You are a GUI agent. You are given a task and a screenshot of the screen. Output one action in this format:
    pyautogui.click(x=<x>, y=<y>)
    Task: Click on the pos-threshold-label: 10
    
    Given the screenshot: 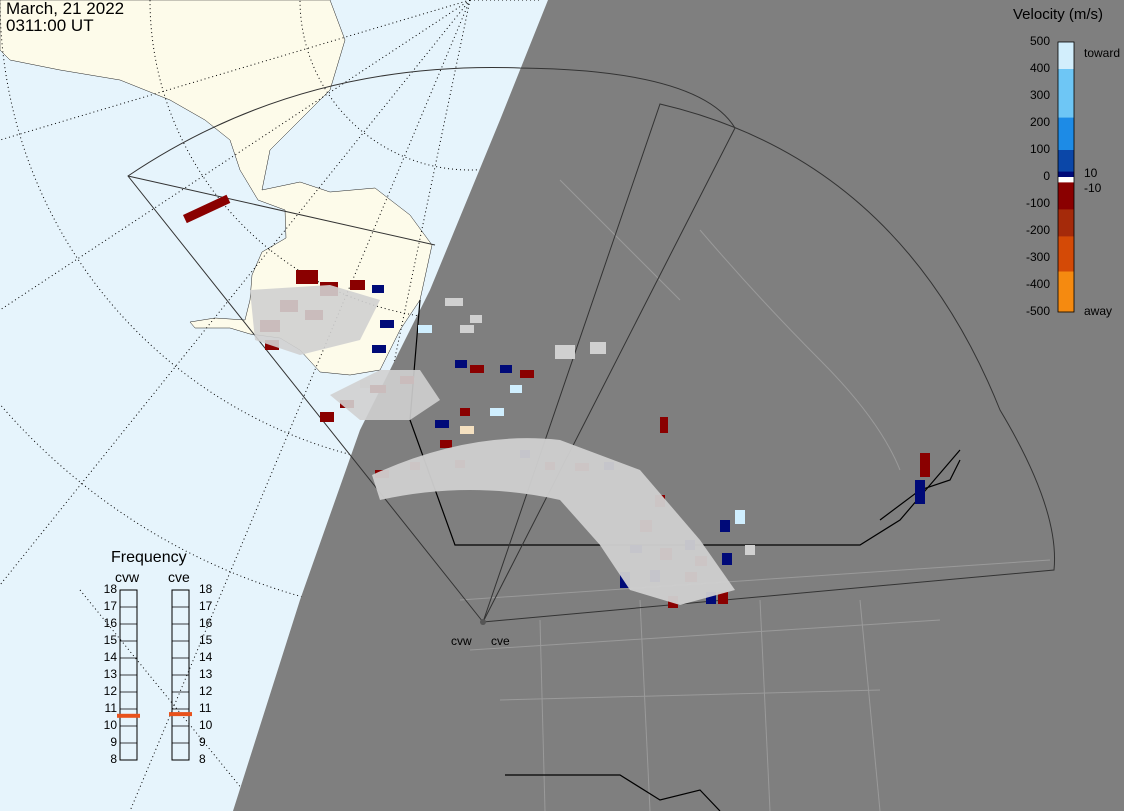 What is the action you would take?
    pyautogui.click(x=1091, y=173)
    